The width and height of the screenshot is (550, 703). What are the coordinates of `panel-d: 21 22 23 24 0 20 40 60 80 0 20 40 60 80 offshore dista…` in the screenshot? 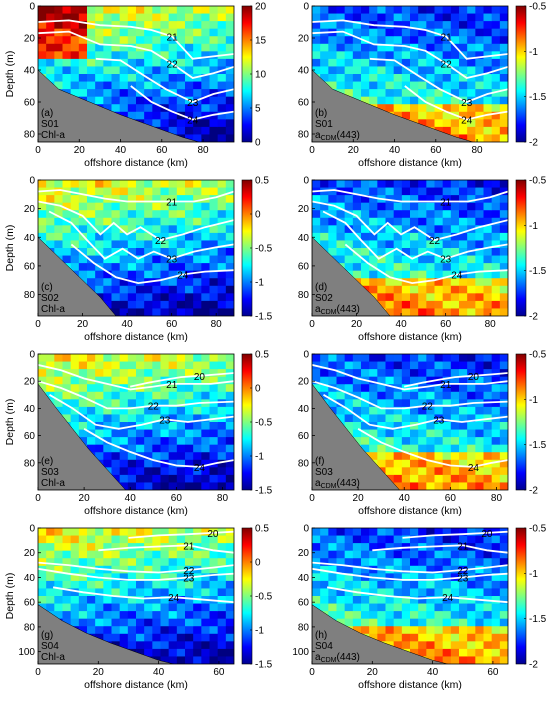 It's located at (422, 260).